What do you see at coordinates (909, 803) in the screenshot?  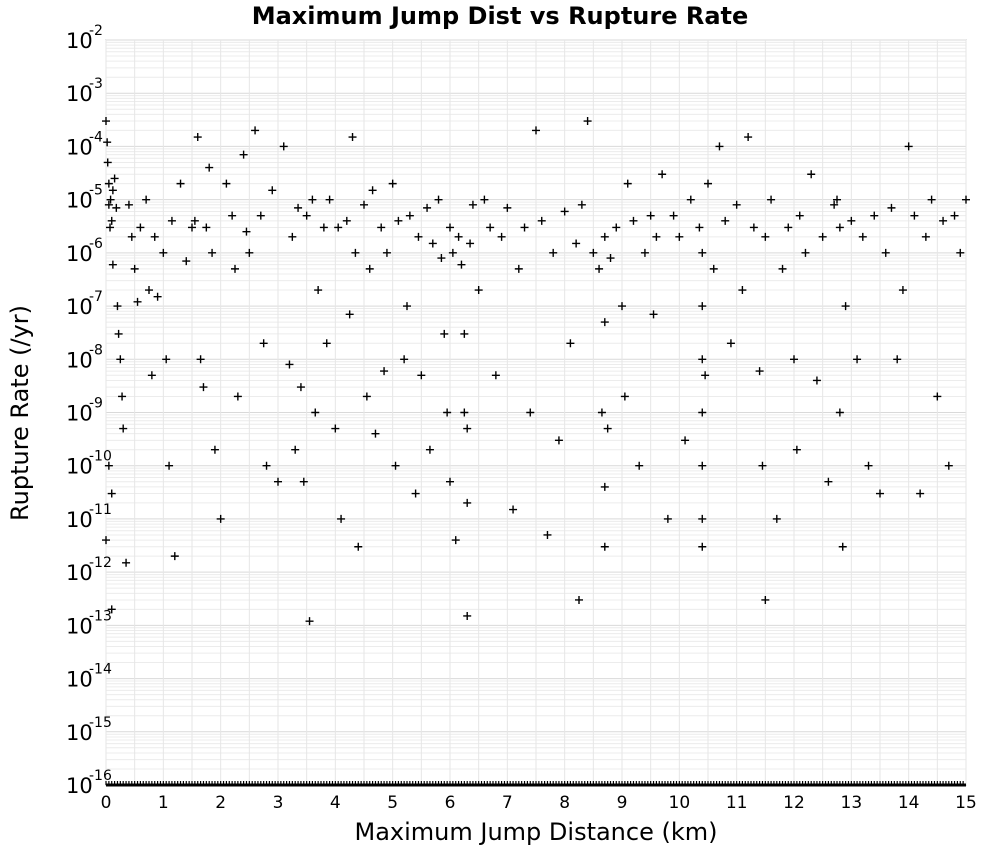 I see `x-tick-label: 14` at bounding box center [909, 803].